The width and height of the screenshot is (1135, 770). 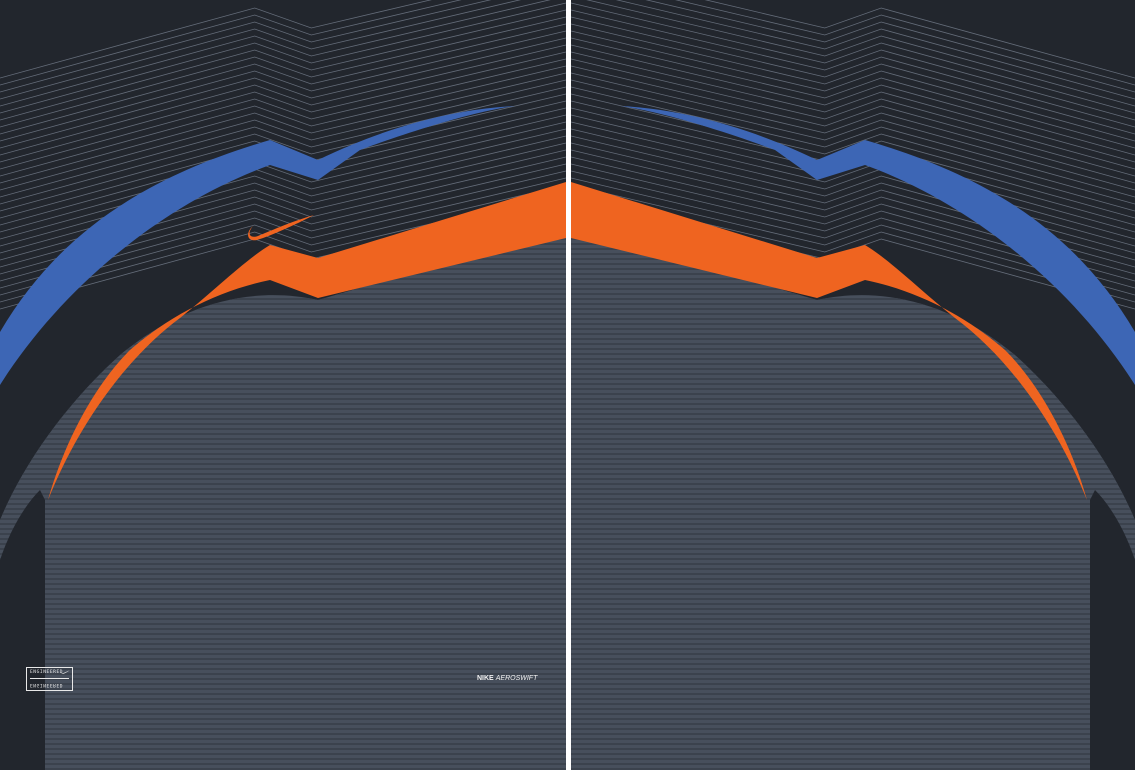 I want to click on product-name: AEROSWIFT, so click(x=516, y=678).